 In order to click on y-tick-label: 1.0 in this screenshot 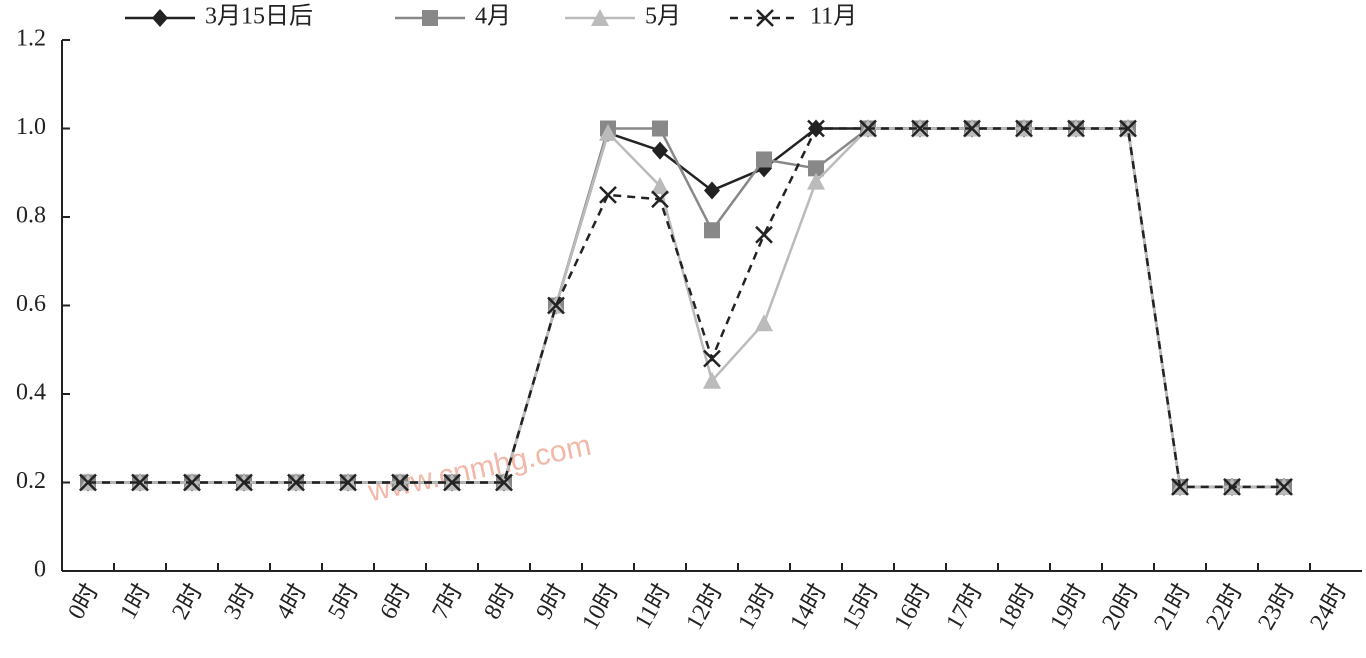, I will do `click(31, 127)`.